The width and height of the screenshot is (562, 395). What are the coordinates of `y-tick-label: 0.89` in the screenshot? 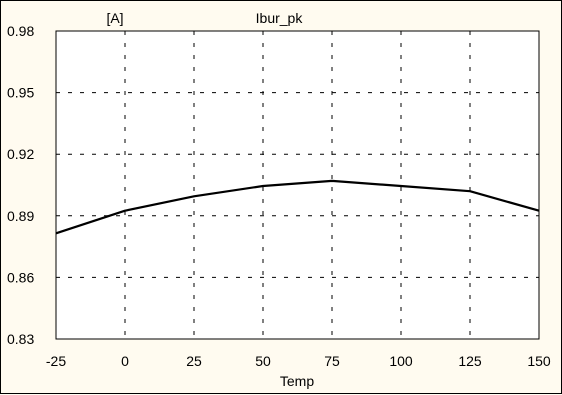 It's located at (20, 216).